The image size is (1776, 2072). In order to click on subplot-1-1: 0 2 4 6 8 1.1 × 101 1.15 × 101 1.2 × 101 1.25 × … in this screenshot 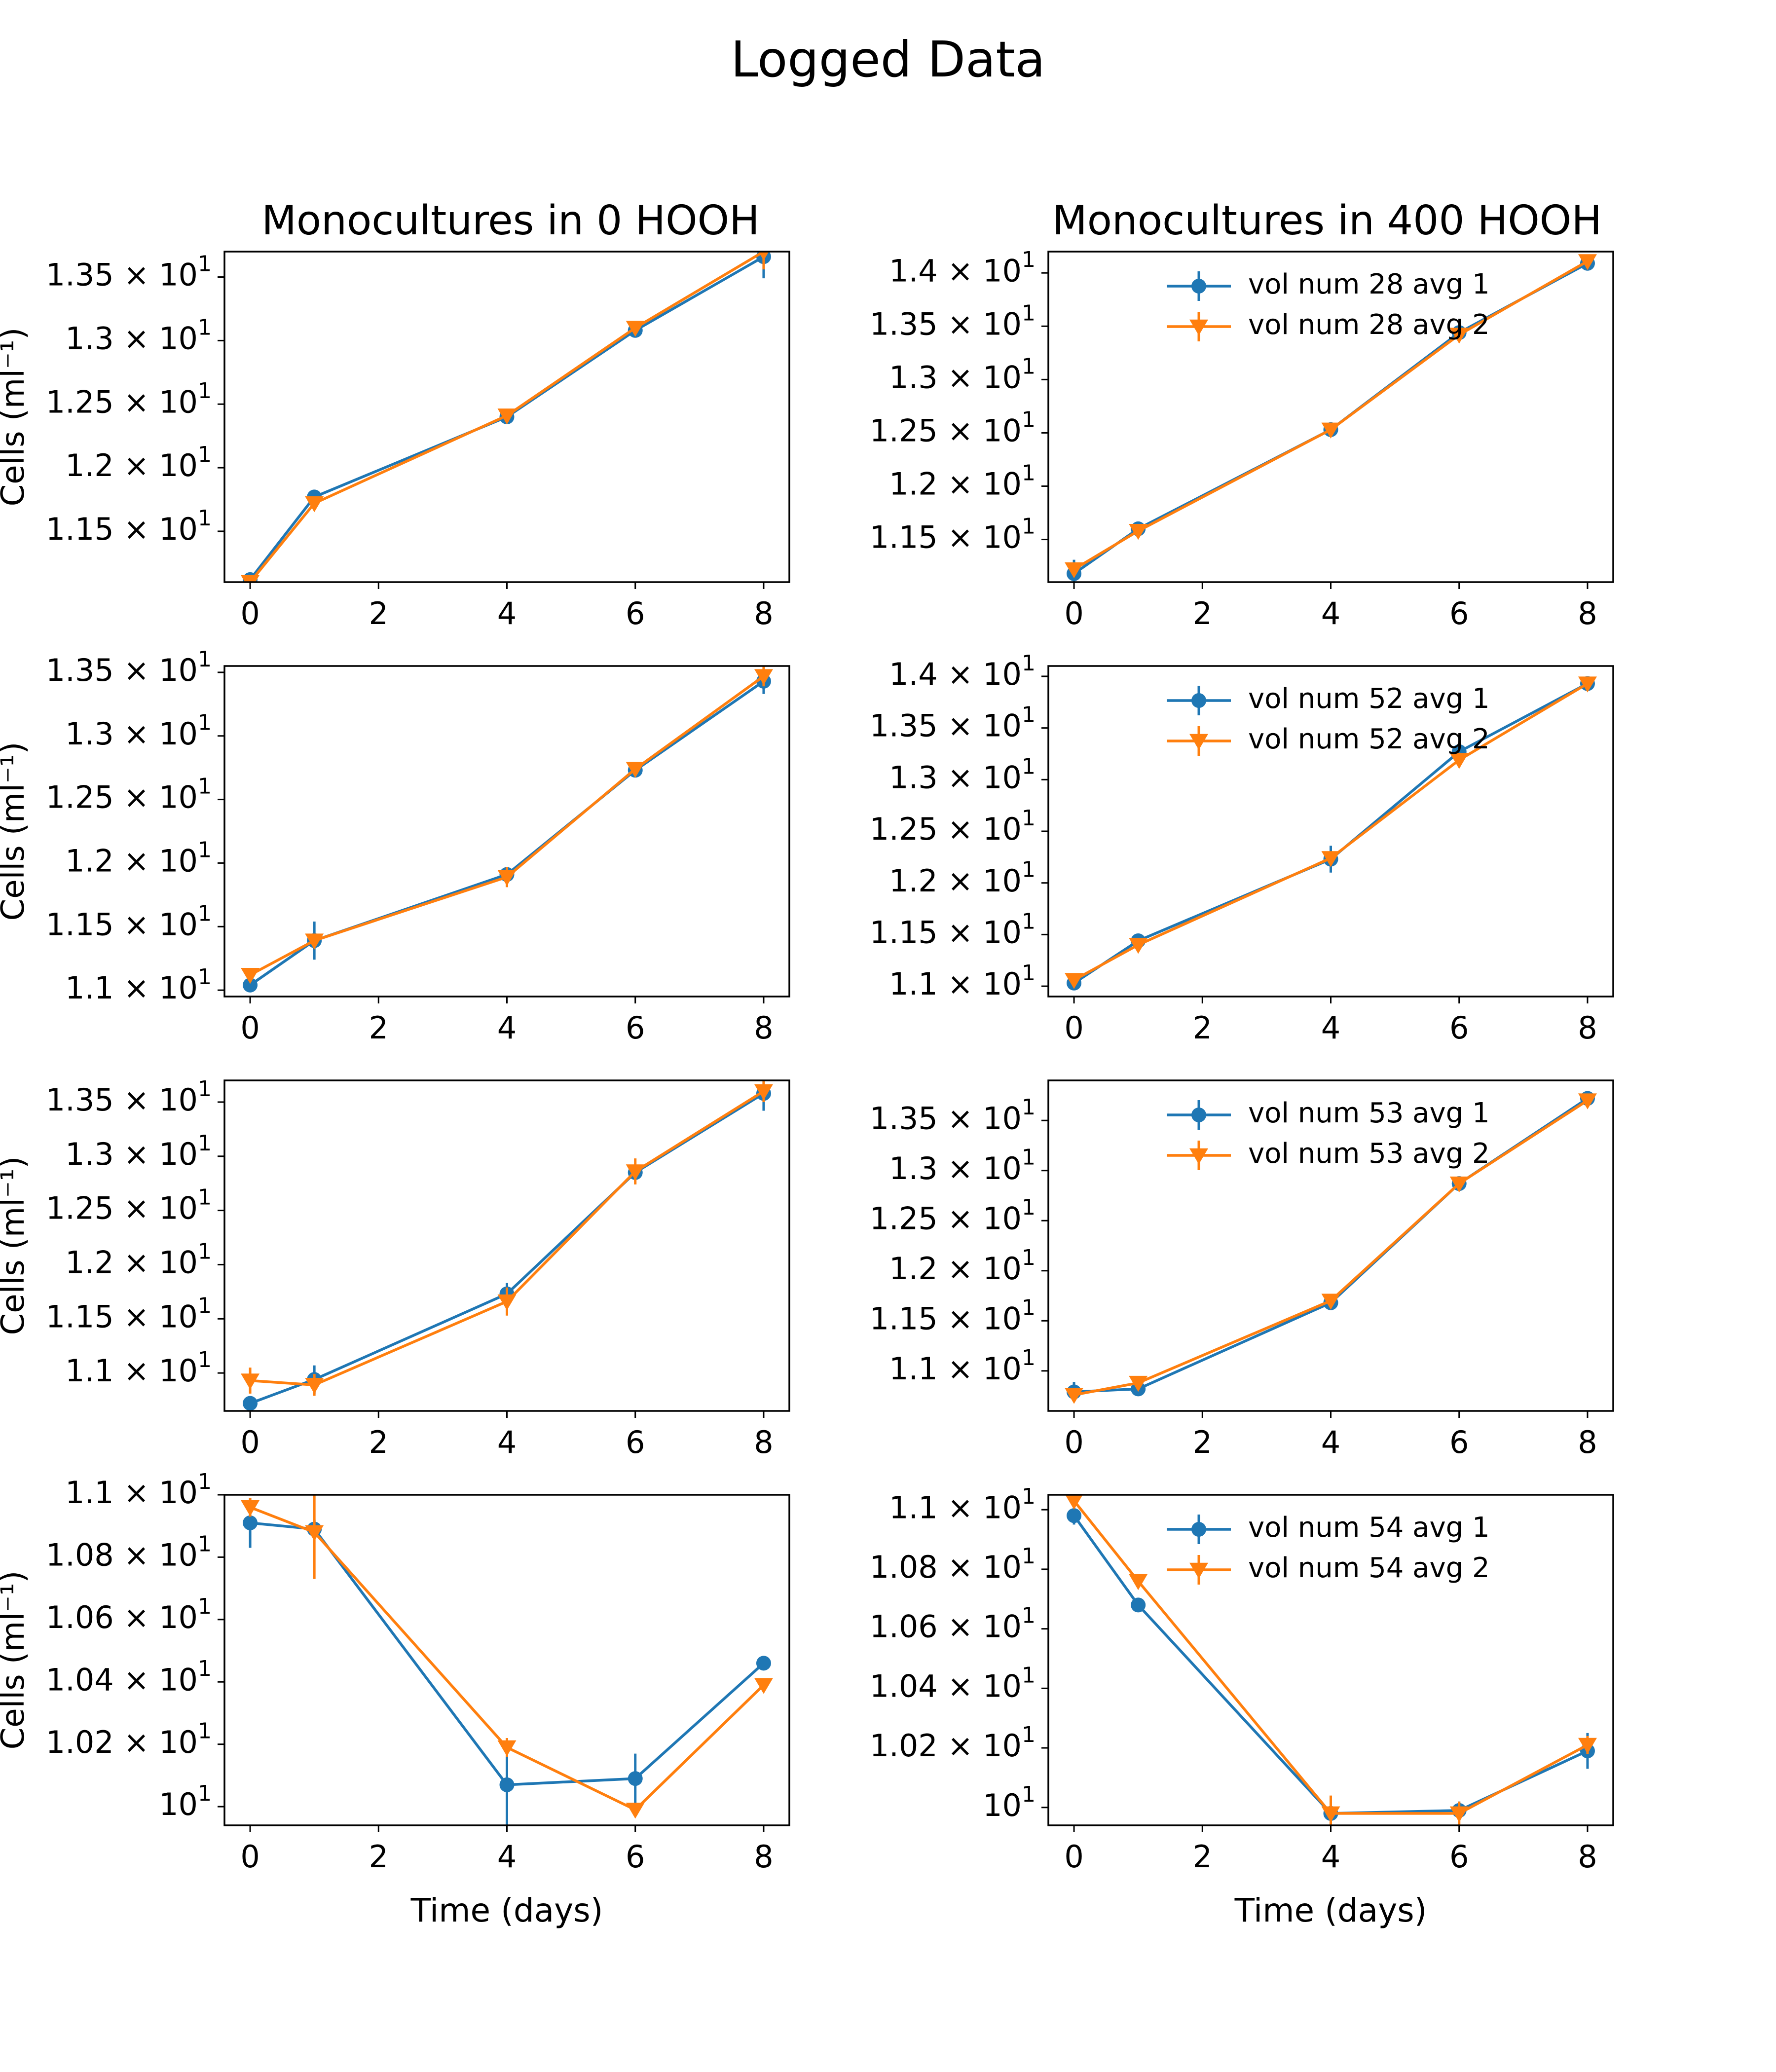, I will do `click(1242, 849)`.